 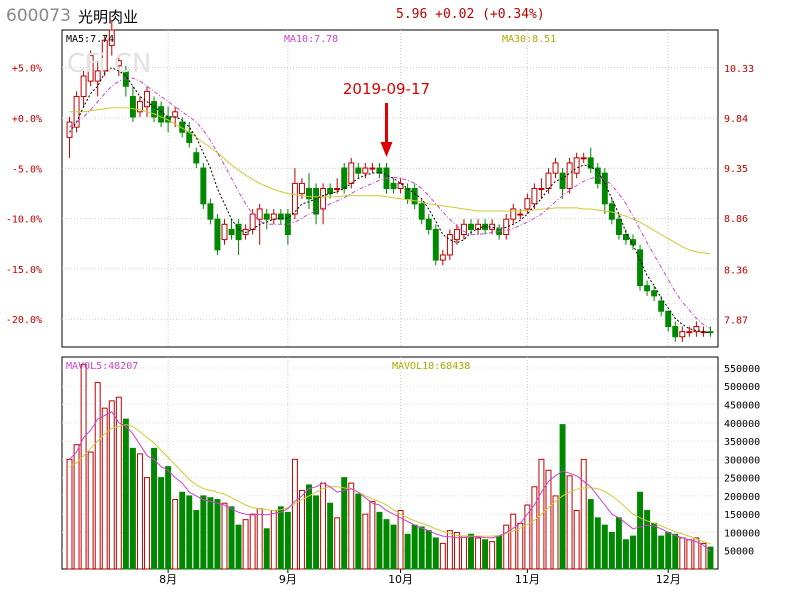 I want to click on volume-tick-label: 50000, so click(x=739, y=552).